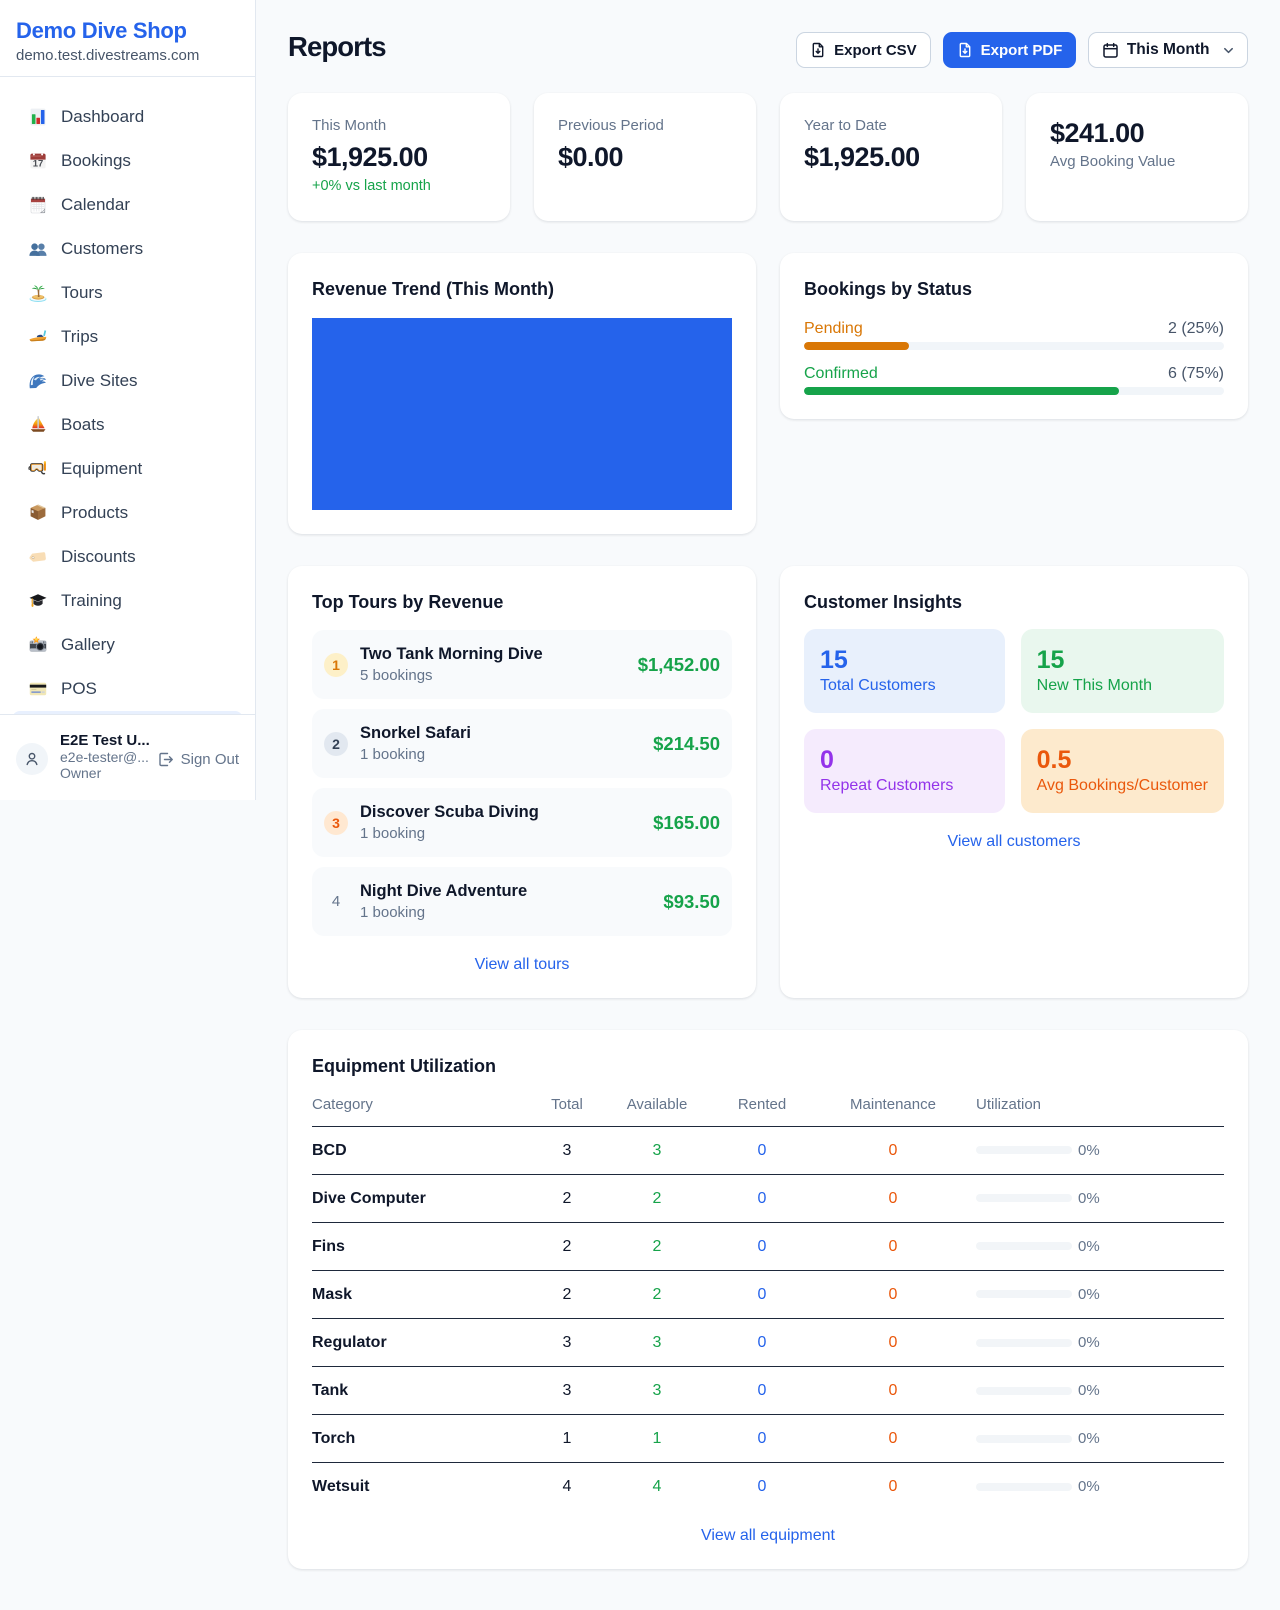 The image size is (1280, 1610). I want to click on svg-text: 17, so click(38, 164).